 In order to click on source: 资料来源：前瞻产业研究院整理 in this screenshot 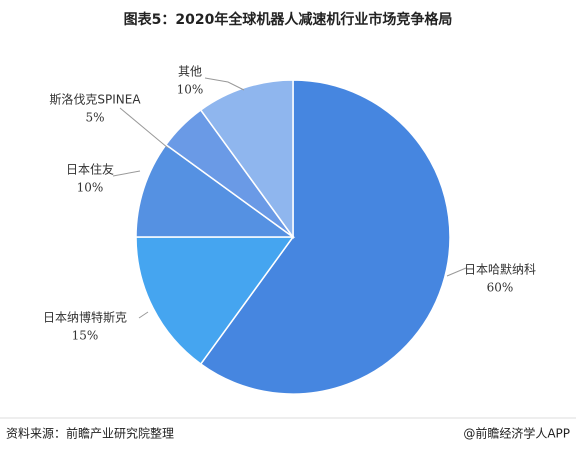, I will do `click(90, 433)`.